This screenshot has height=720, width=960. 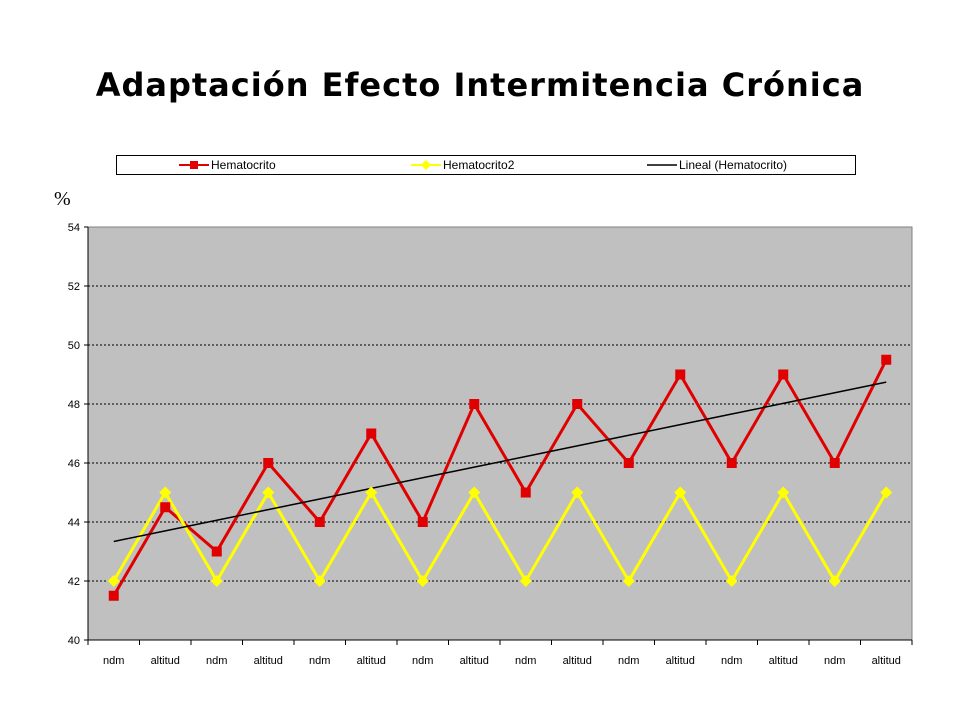 What do you see at coordinates (74, 641) in the screenshot?
I see `y-tick-label: 40` at bounding box center [74, 641].